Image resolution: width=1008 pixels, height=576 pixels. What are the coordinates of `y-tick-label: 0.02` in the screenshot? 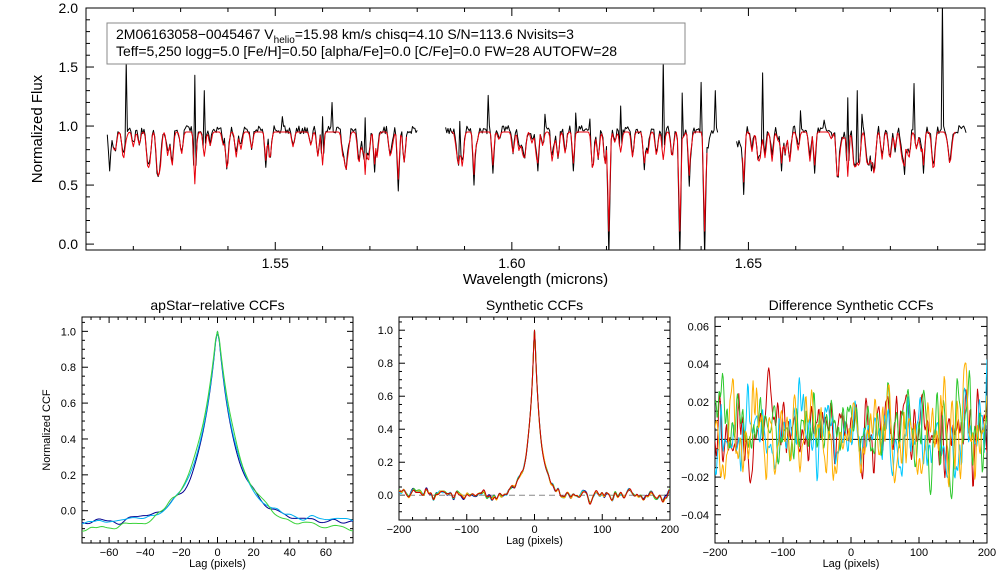 It's located at (698, 403).